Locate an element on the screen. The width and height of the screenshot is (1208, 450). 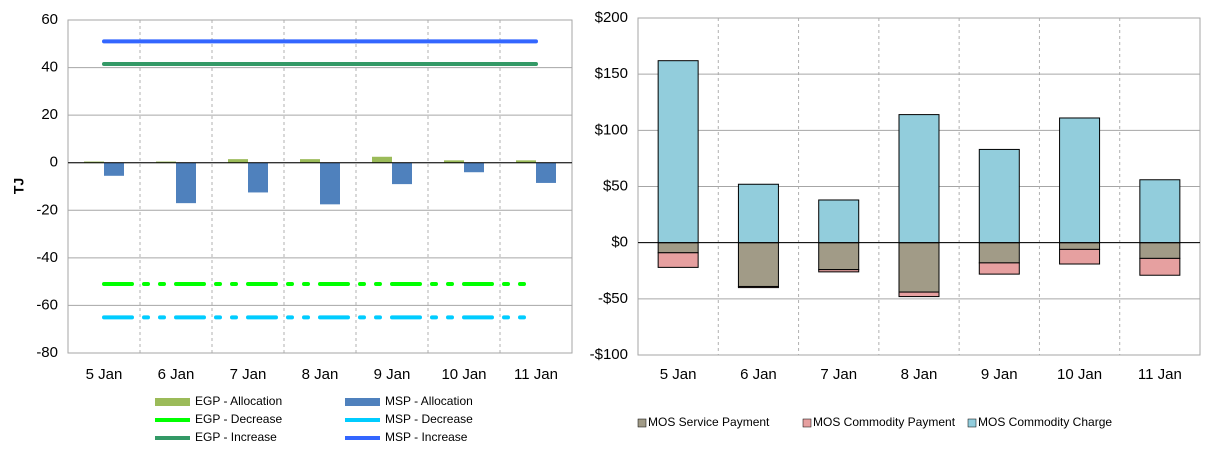
legend-label: MSP - Decrease is located at coordinates (429, 419).